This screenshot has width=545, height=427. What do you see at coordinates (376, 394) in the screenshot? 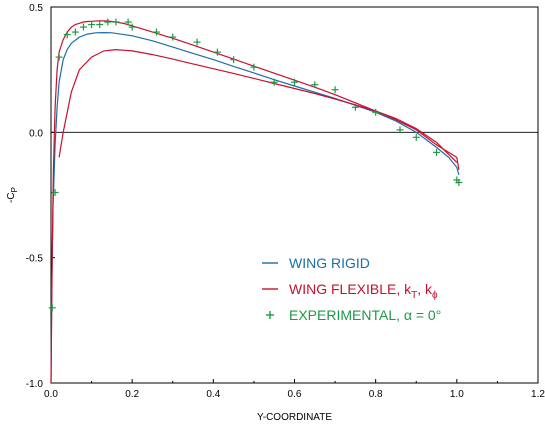
I see `x-tick-label: 0.8` at bounding box center [376, 394].